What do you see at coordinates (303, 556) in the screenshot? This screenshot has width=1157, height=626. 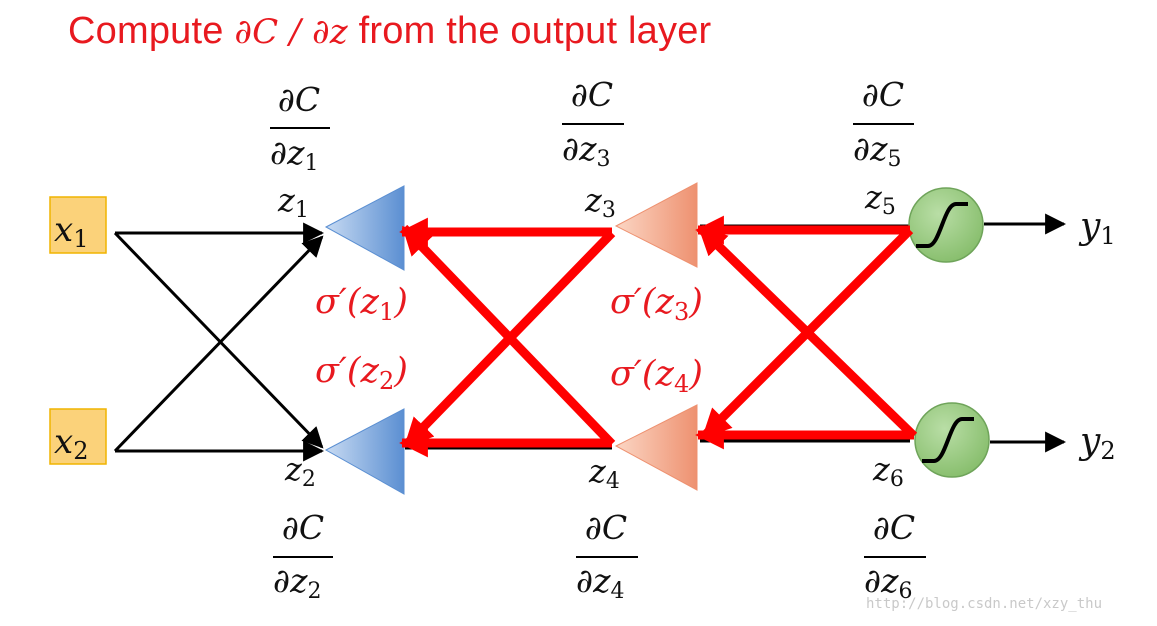 I see `grad-dC-dz2: ∂C ∂z2` at bounding box center [303, 556].